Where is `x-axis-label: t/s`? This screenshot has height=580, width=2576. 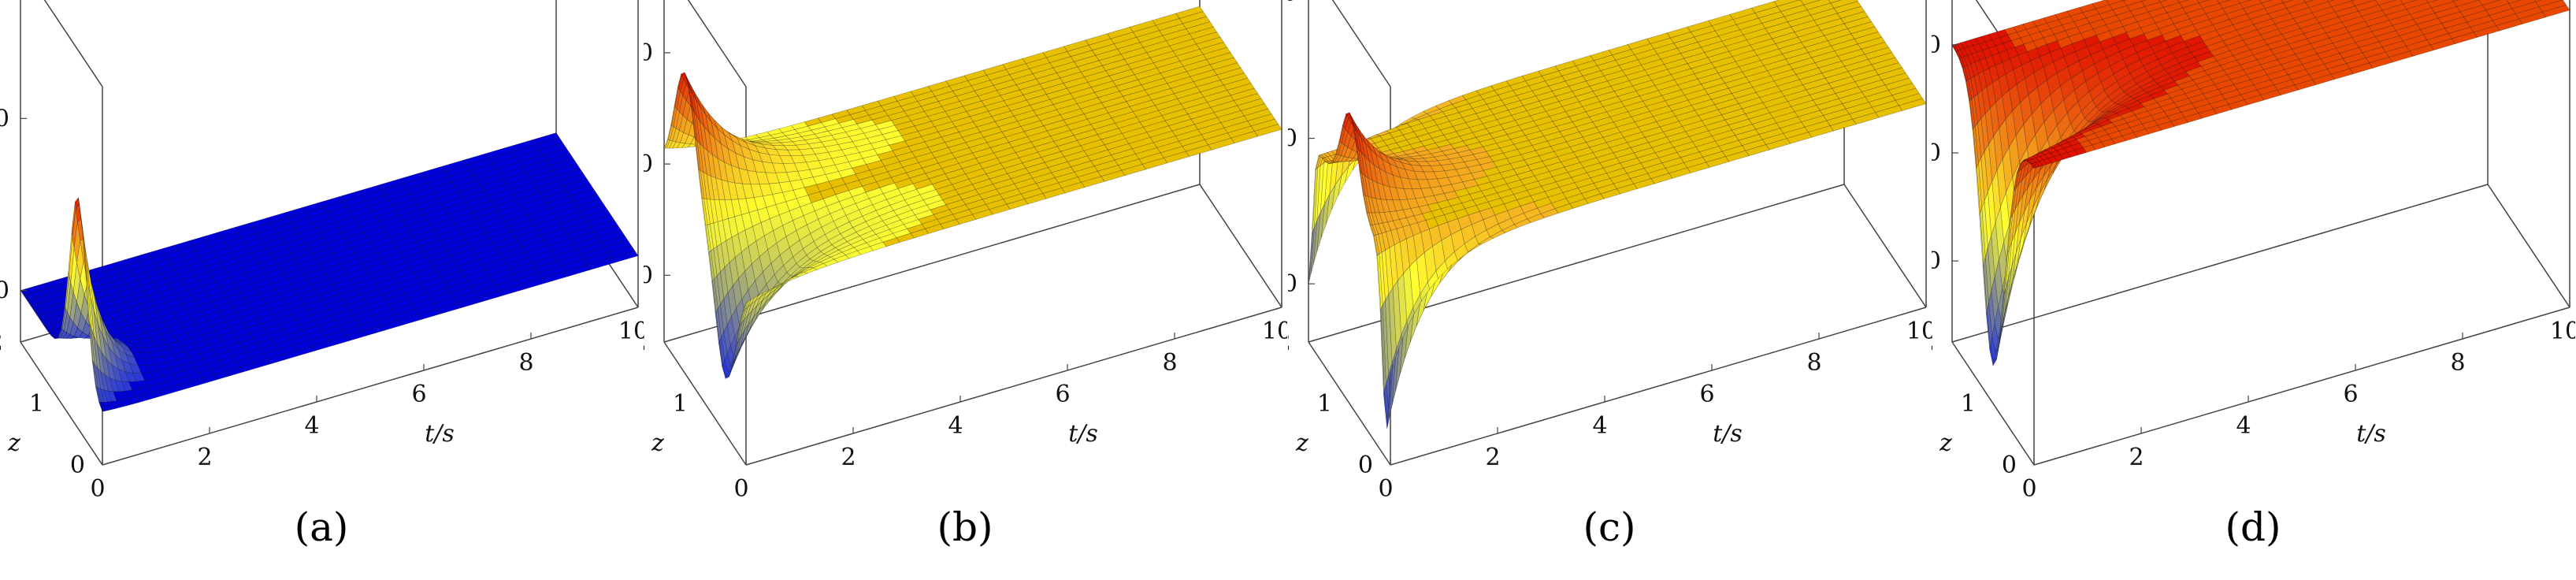 x-axis-label: t/s is located at coordinates (2371, 434).